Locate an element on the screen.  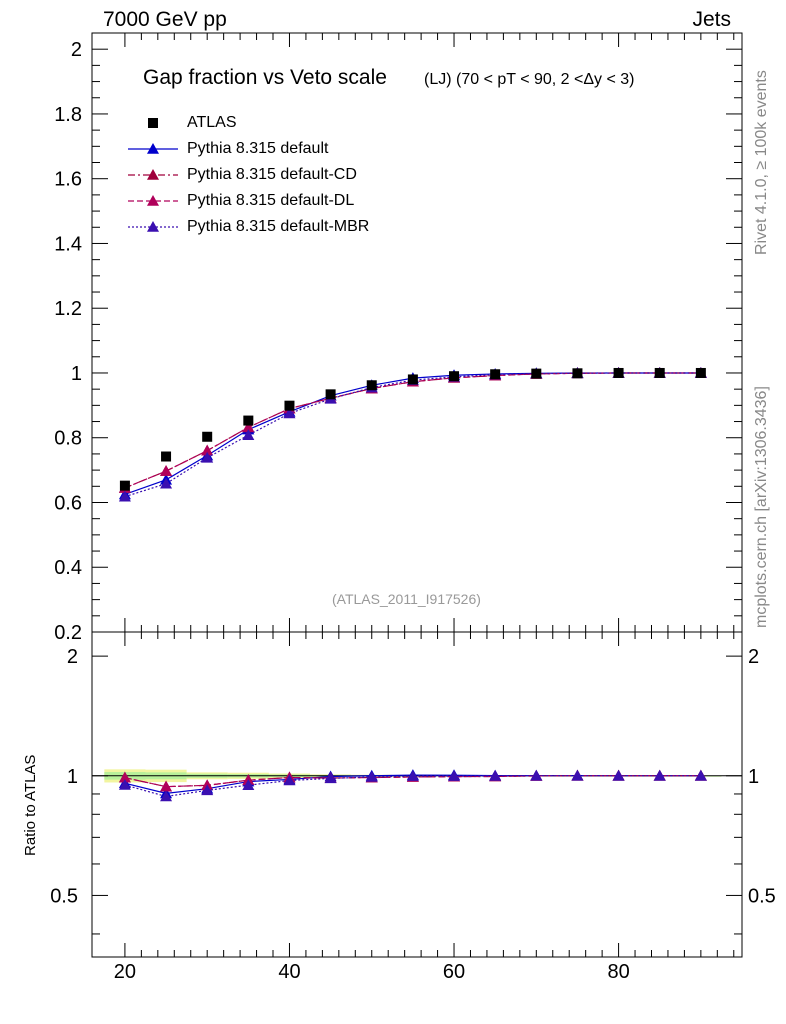
x-tick-label: 60 is located at coordinates (454, 972).